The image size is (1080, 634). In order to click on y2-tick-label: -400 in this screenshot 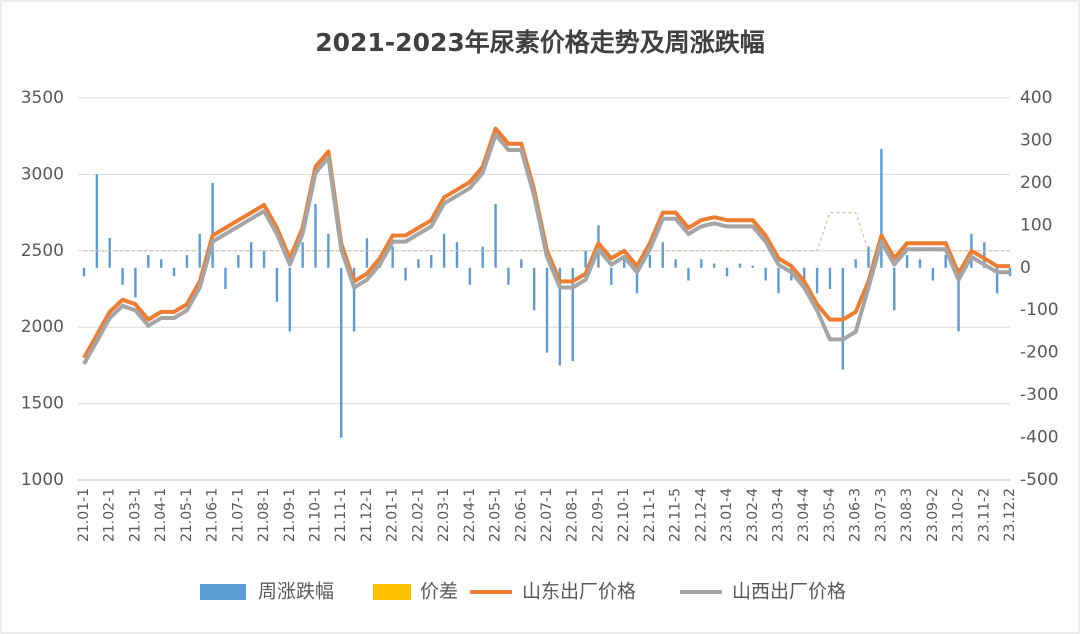, I will do `click(1039, 438)`.